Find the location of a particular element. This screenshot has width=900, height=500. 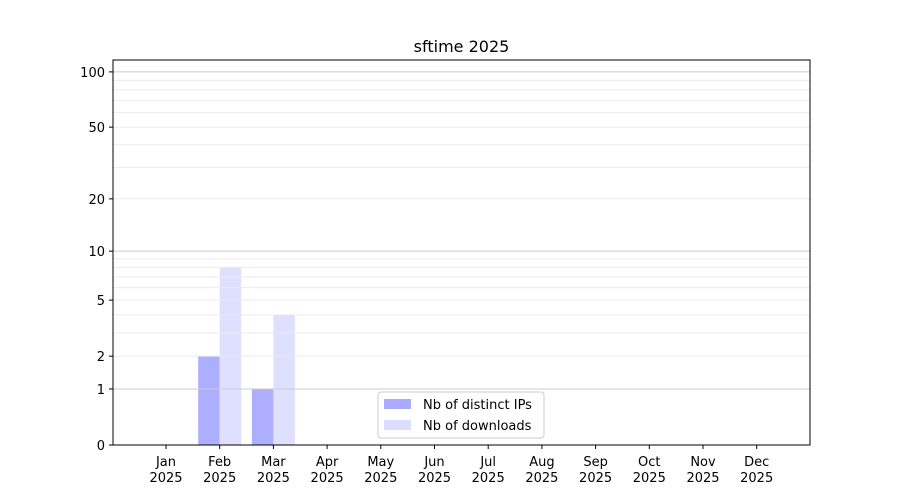

legend-label: Nb of downloads is located at coordinates (477, 426).